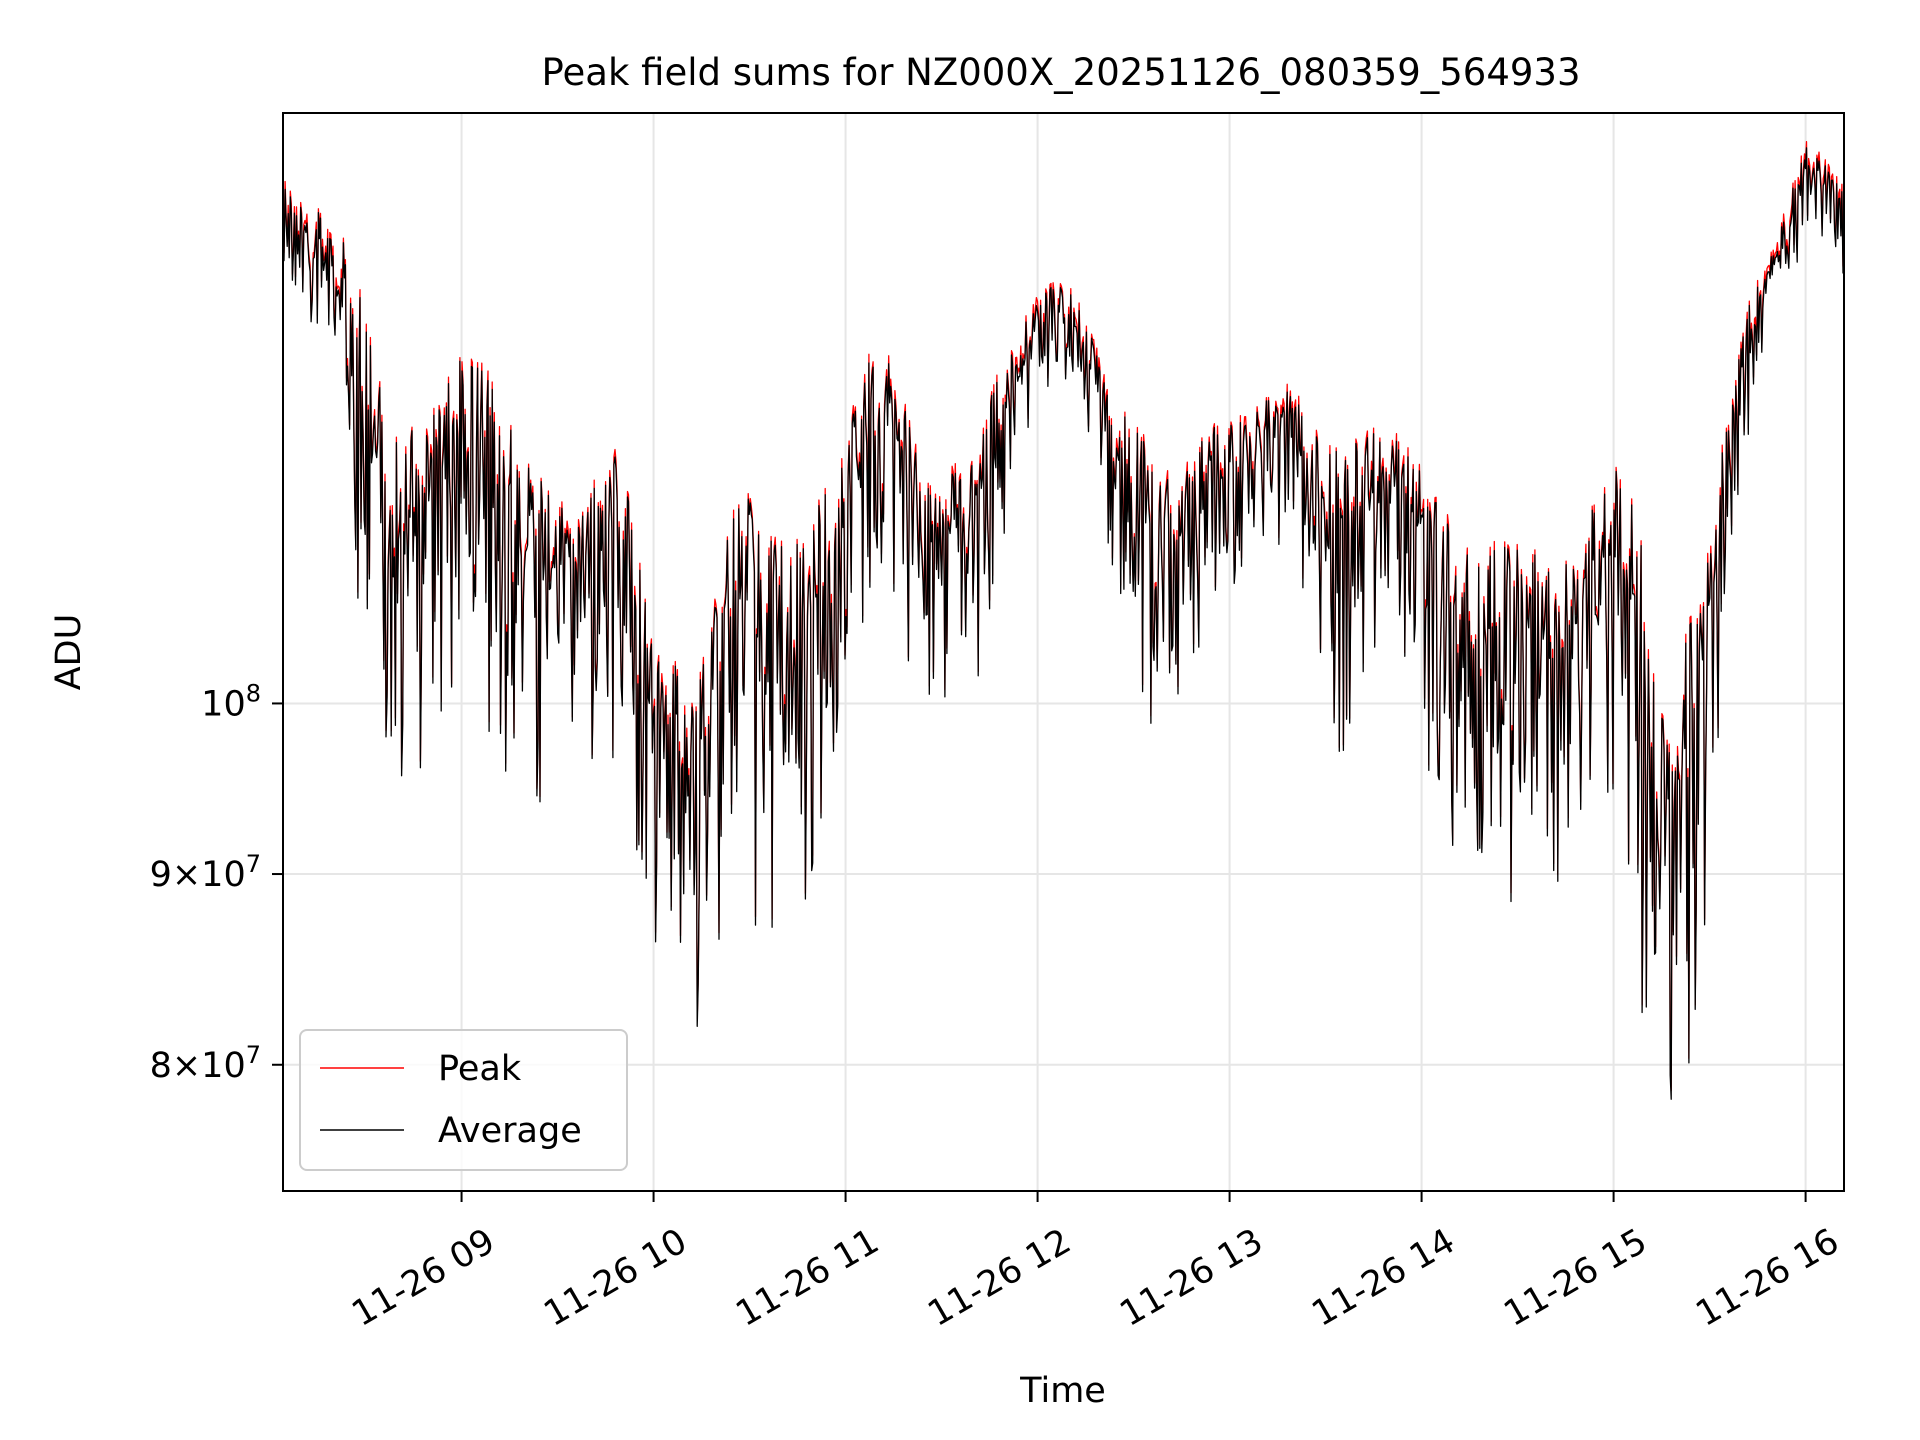  Describe the element at coordinates (205, 872) in the screenshot. I see `y-tick-label-1: 9×107` at that location.